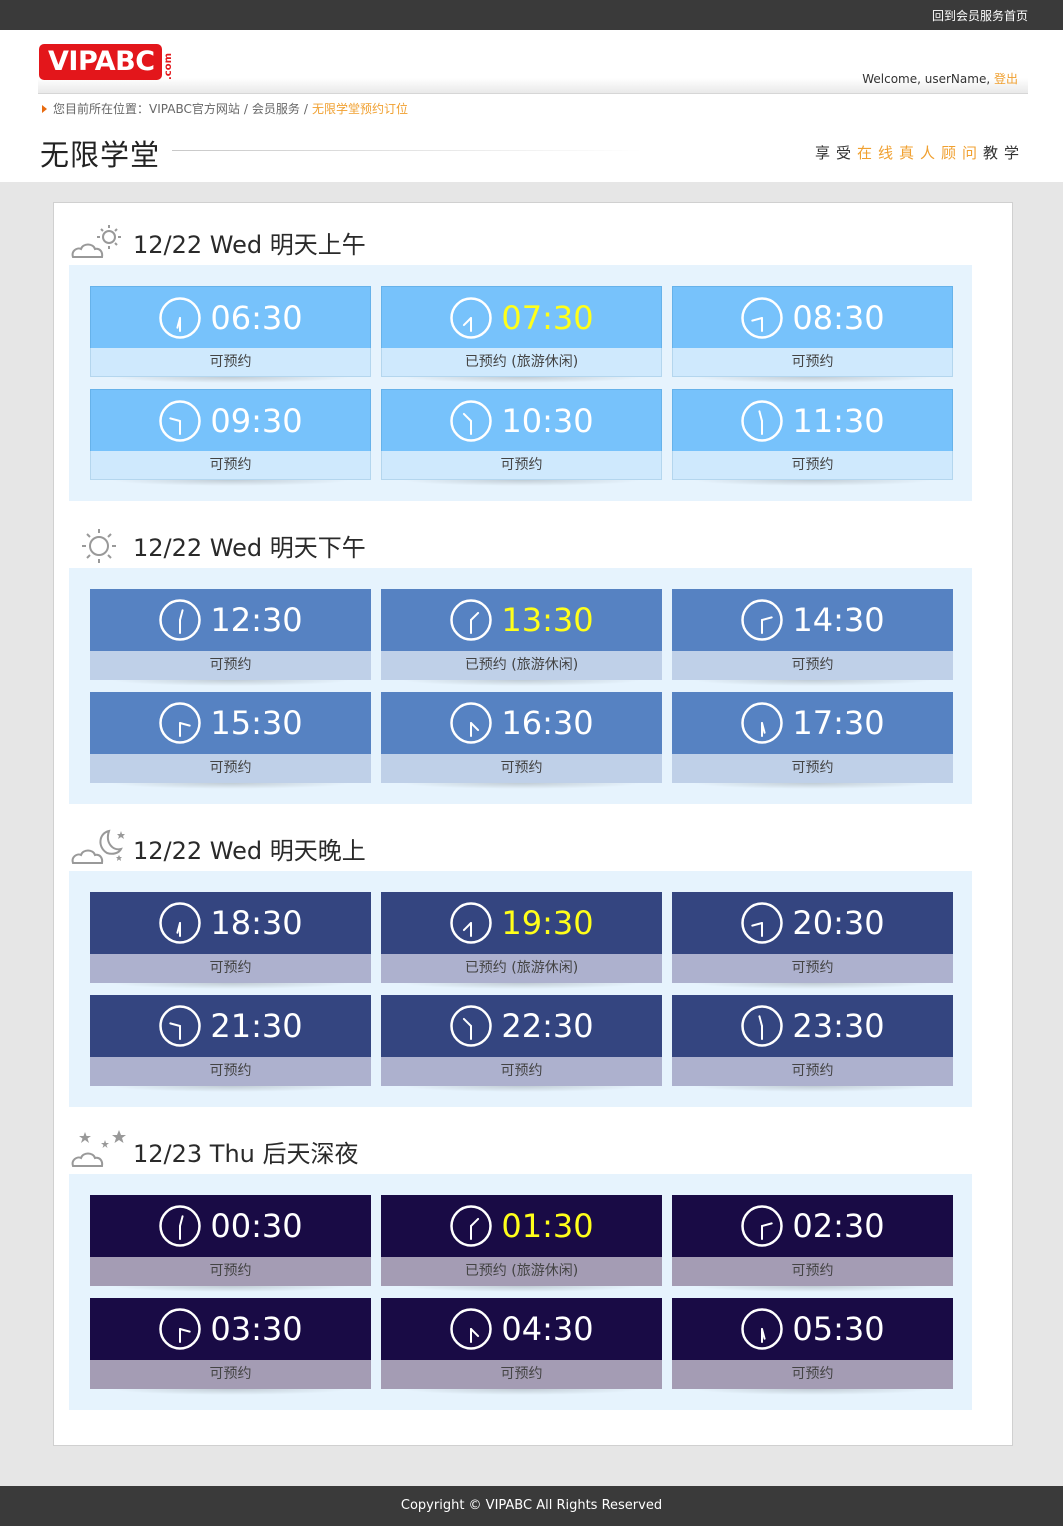 The image size is (1063, 1526). What do you see at coordinates (547, 723) in the screenshot?
I see `slot-time: 16:30` at bounding box center [547, 723].